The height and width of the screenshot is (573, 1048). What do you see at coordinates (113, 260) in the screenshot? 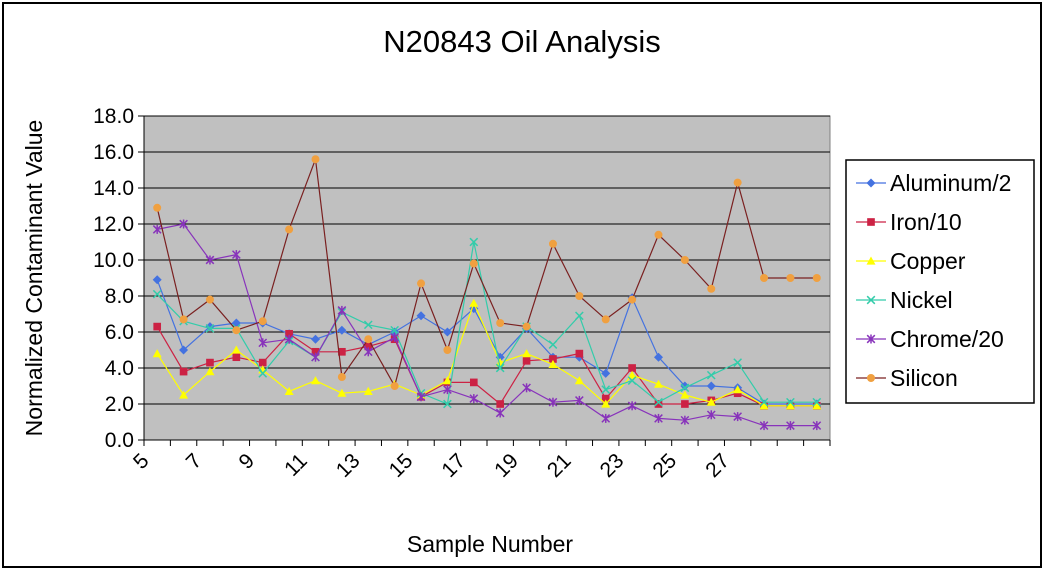
I see `y-tick-label: 10.0` at bounding box center [113, 260].